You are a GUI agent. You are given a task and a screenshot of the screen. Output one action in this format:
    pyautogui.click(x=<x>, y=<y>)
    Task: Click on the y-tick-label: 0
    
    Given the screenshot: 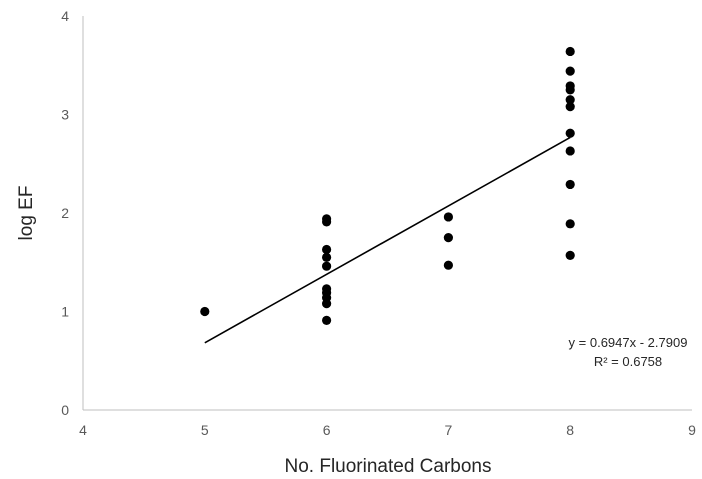 What is the action you would take?
    pyautogui.click(x=65, y=410)
    